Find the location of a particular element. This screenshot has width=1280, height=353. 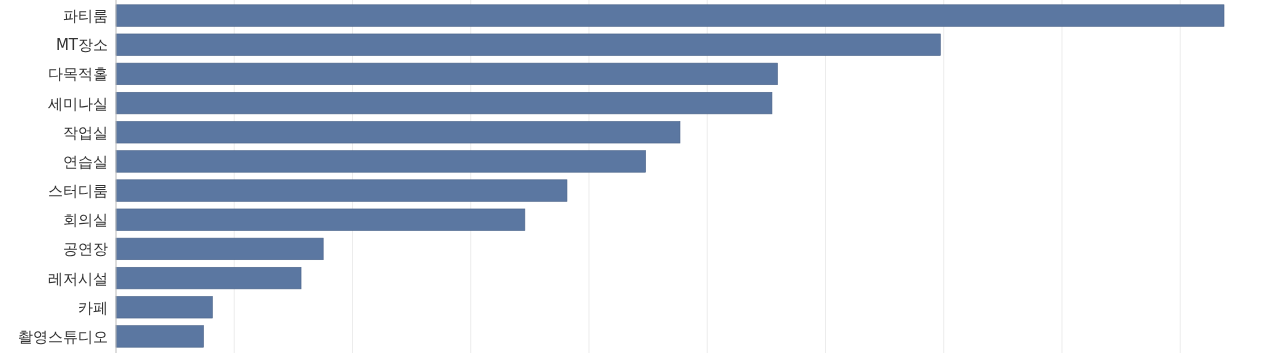

y-tick-label: 촬영스튜디오 is located at coordinates (63, 336).